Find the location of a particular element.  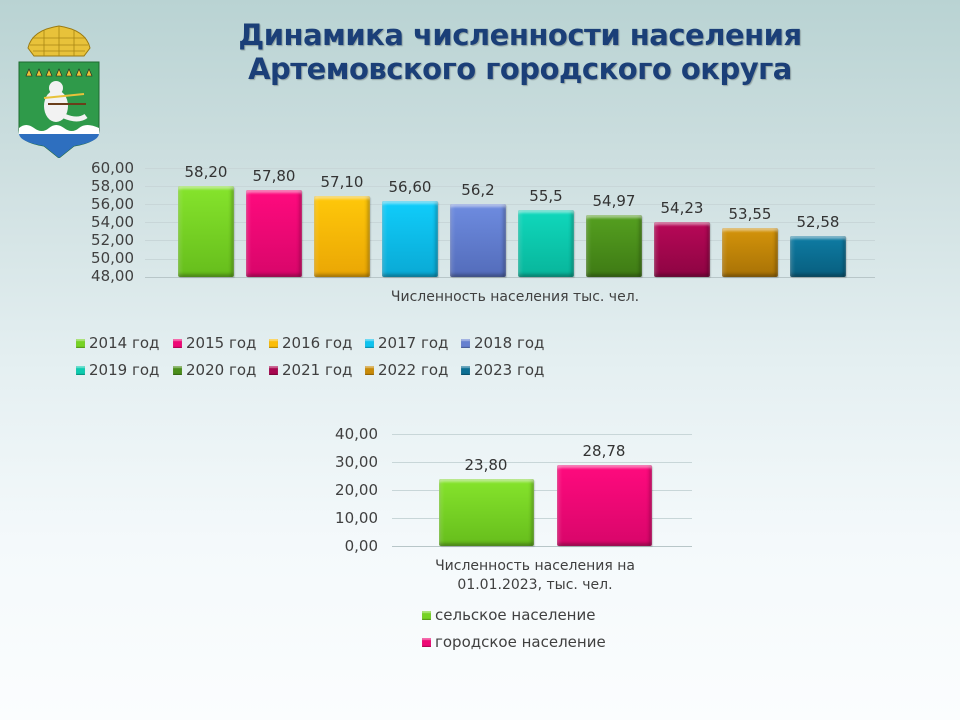

y-tick: 50,00 is located at coordinates (112, 258).